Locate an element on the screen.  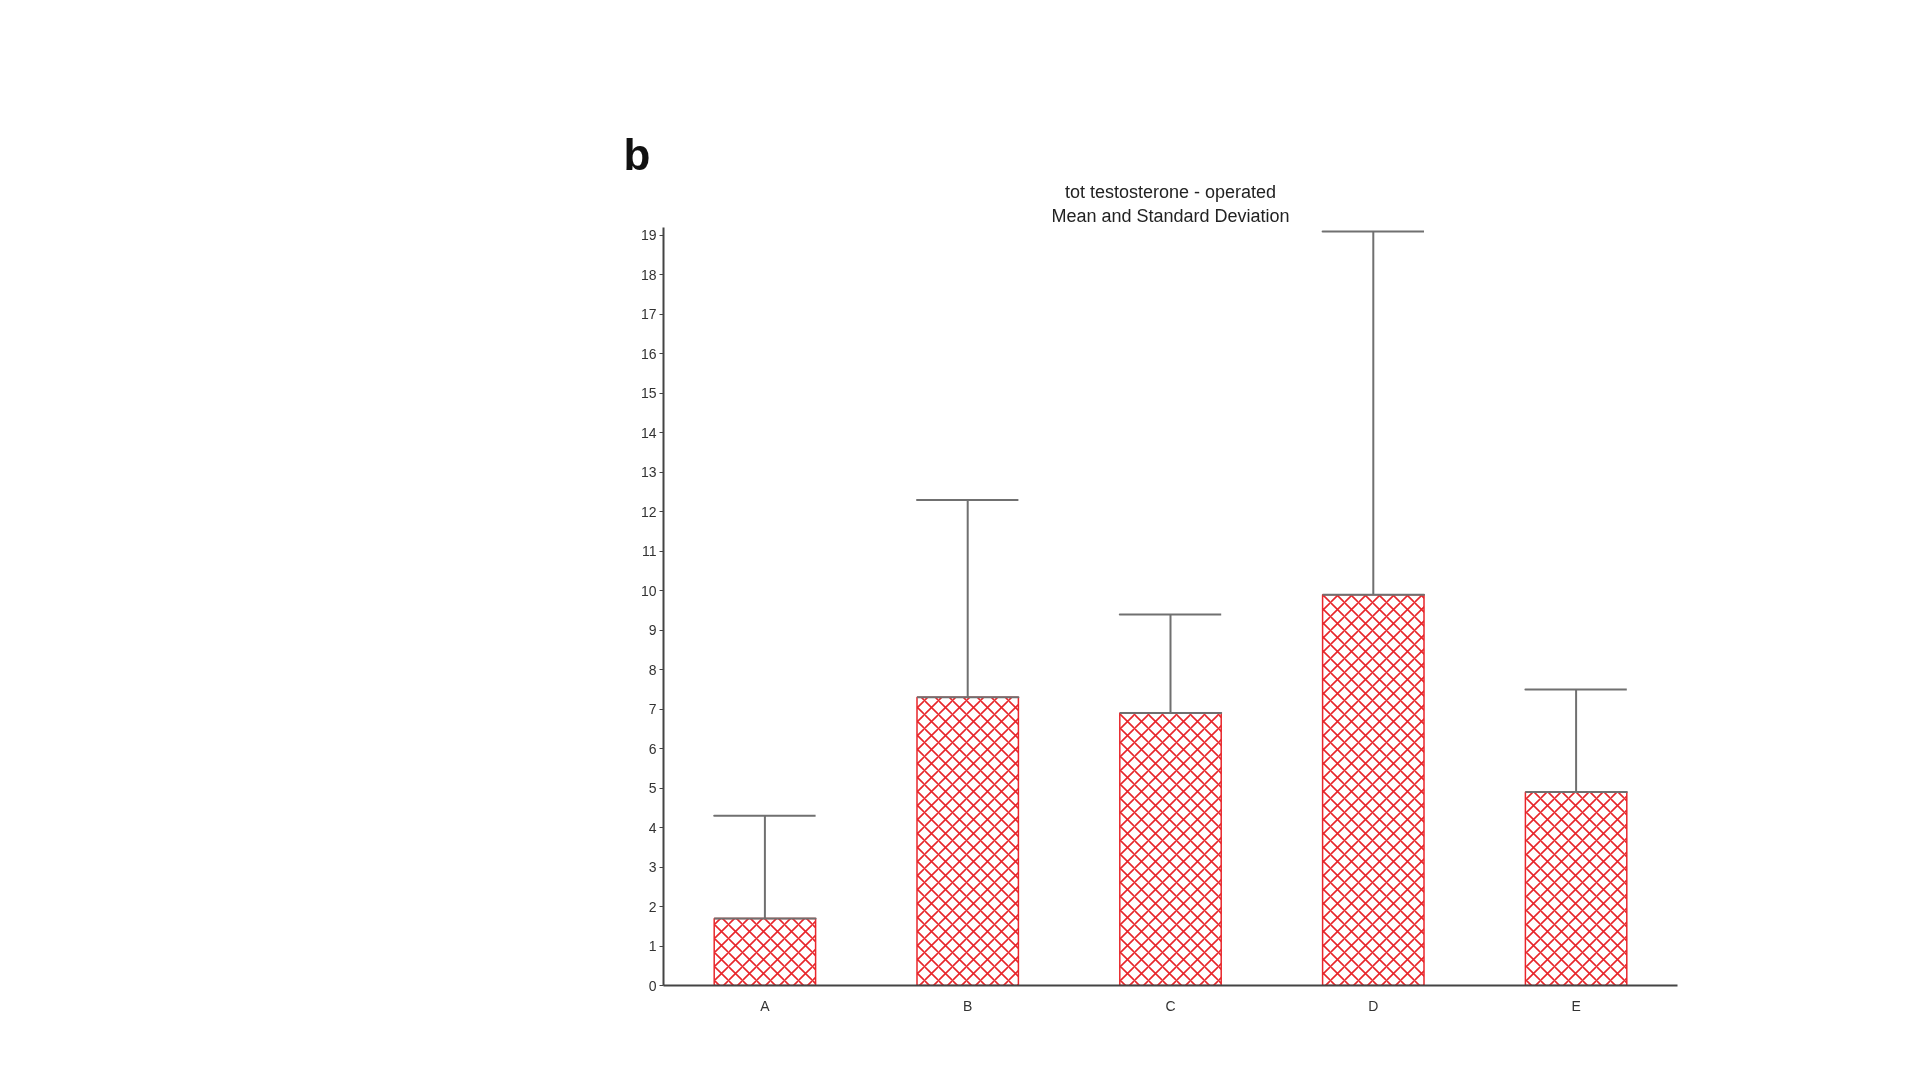
y-tick-label: 19 is located at coordinates (648, 235).